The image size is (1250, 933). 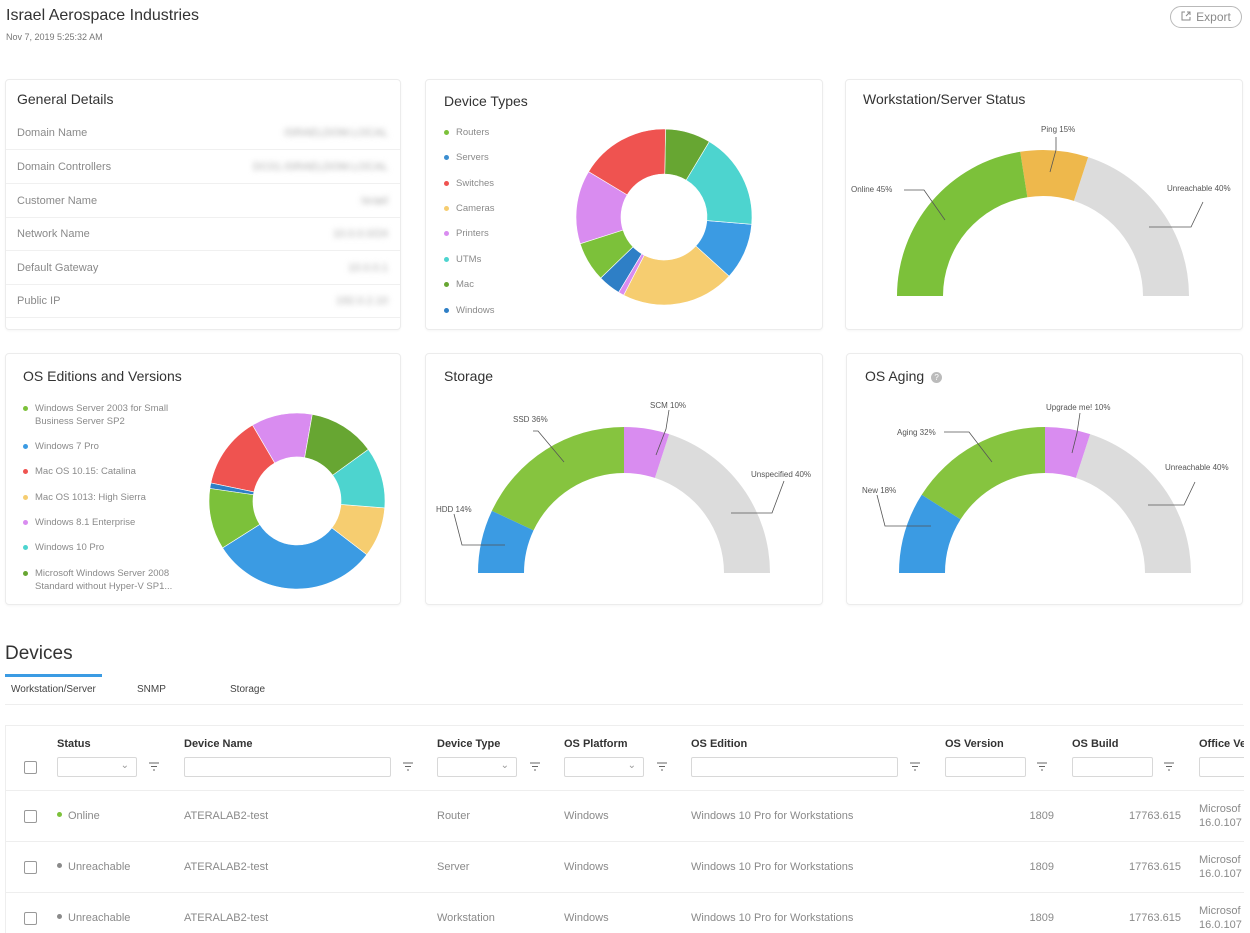 What do you see at coordinates (621, 269) in the screenshot?
I see `slice-windows` at bounding box center [621, 269].